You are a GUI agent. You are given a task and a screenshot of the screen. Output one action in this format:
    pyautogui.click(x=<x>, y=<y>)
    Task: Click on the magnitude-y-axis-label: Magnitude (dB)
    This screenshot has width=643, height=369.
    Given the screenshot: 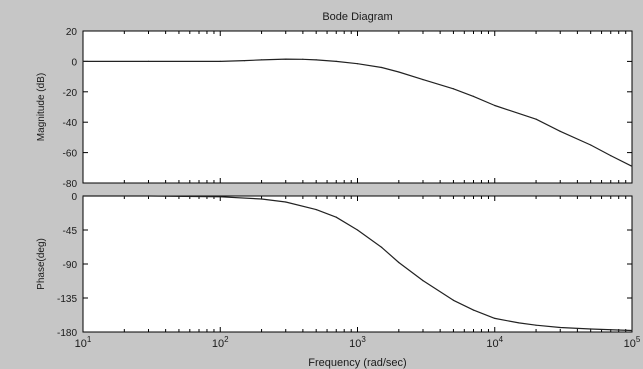 What is the action you would take?
    pyautogui.click(x=41, y=107)
    